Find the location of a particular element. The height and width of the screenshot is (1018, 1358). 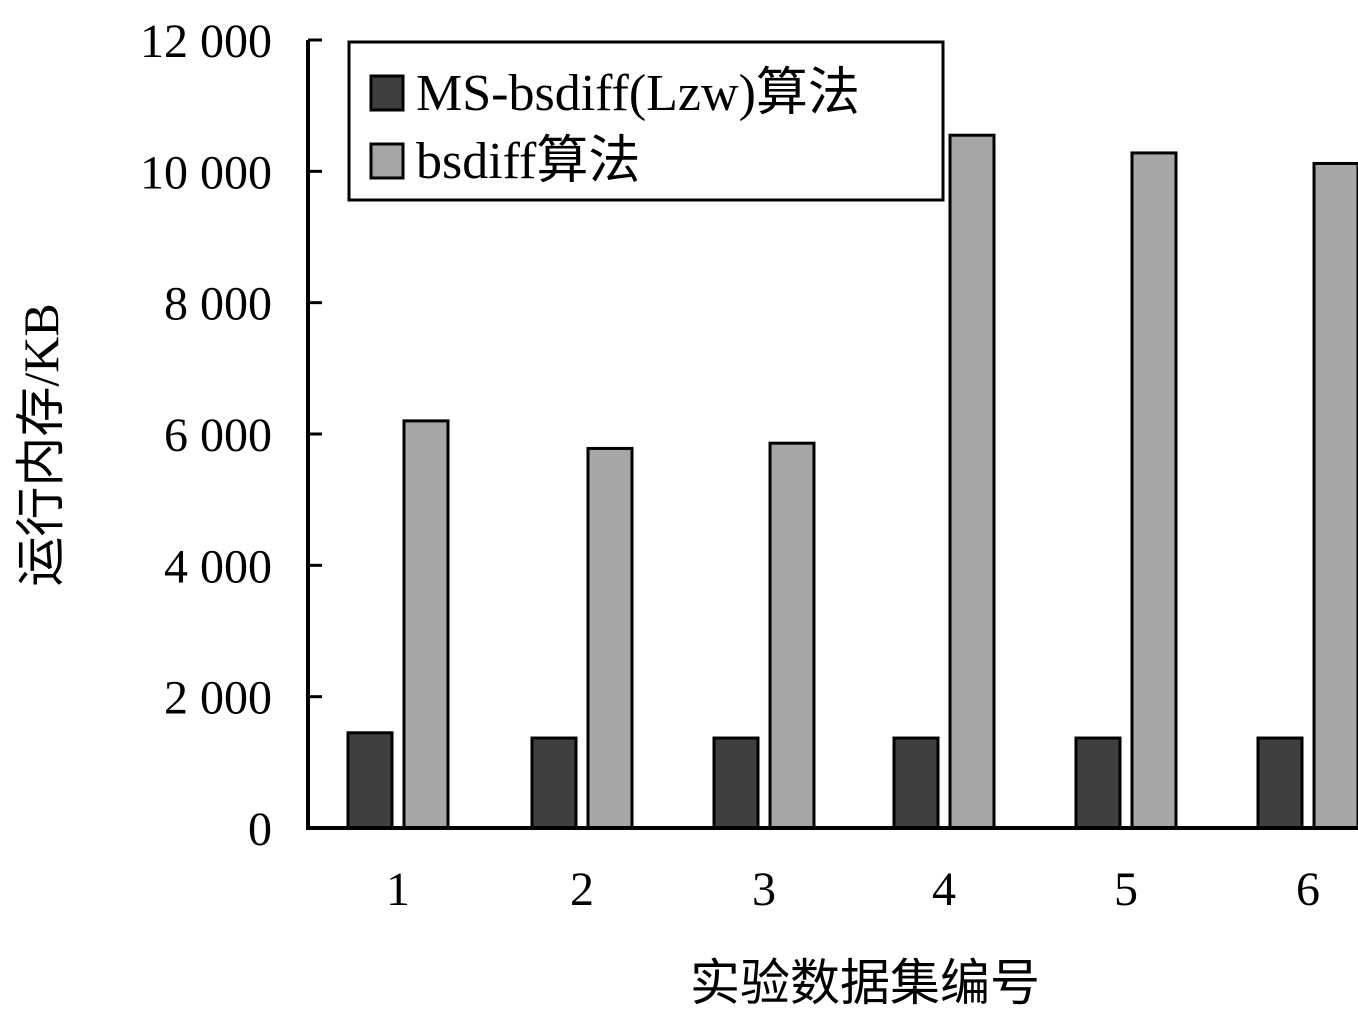

y-ticks-group: 0 2 000 4 000 6 000 8 000 10 000 12 000 is located at coordinates (231, 435).